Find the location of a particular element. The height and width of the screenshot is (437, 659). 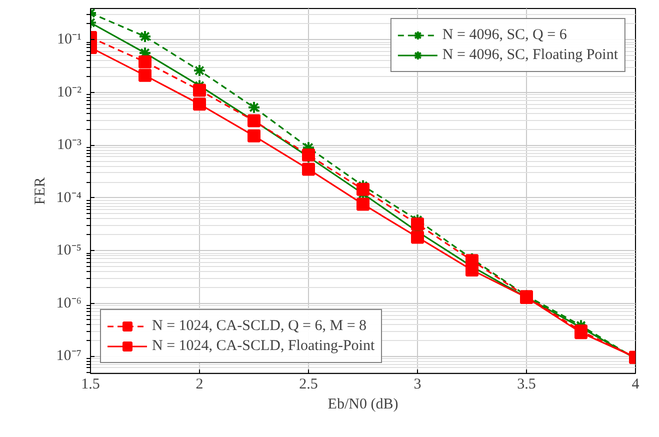

x-tick-label: 2.5 is located at coordinates (308, 384).